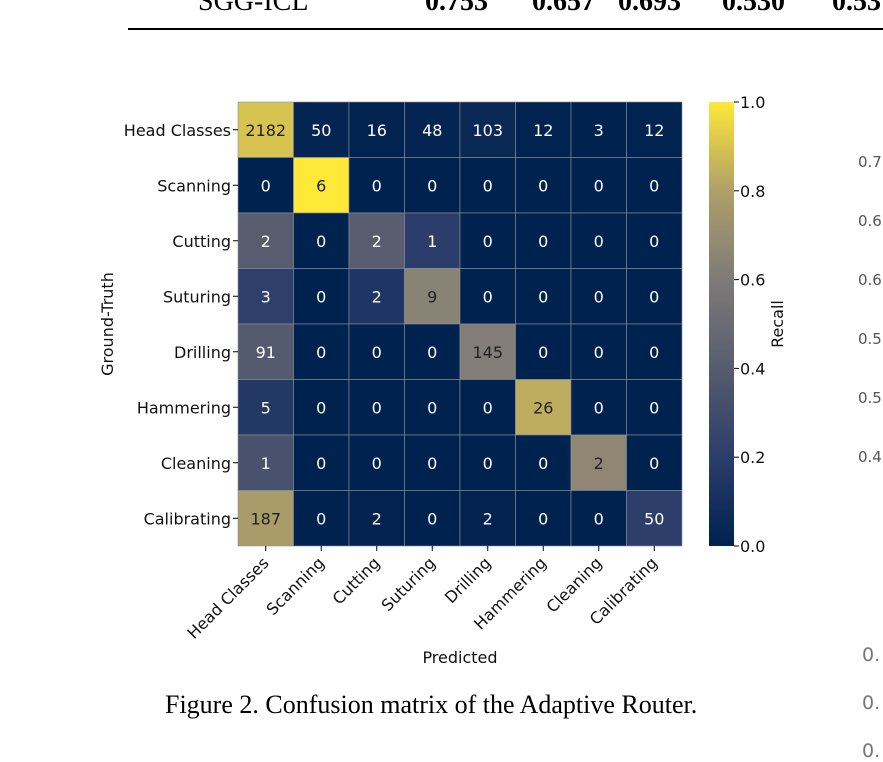  Describe the element at coordinates (505, 29) in the screenshot. I see `table-bottom-rule` at that location.